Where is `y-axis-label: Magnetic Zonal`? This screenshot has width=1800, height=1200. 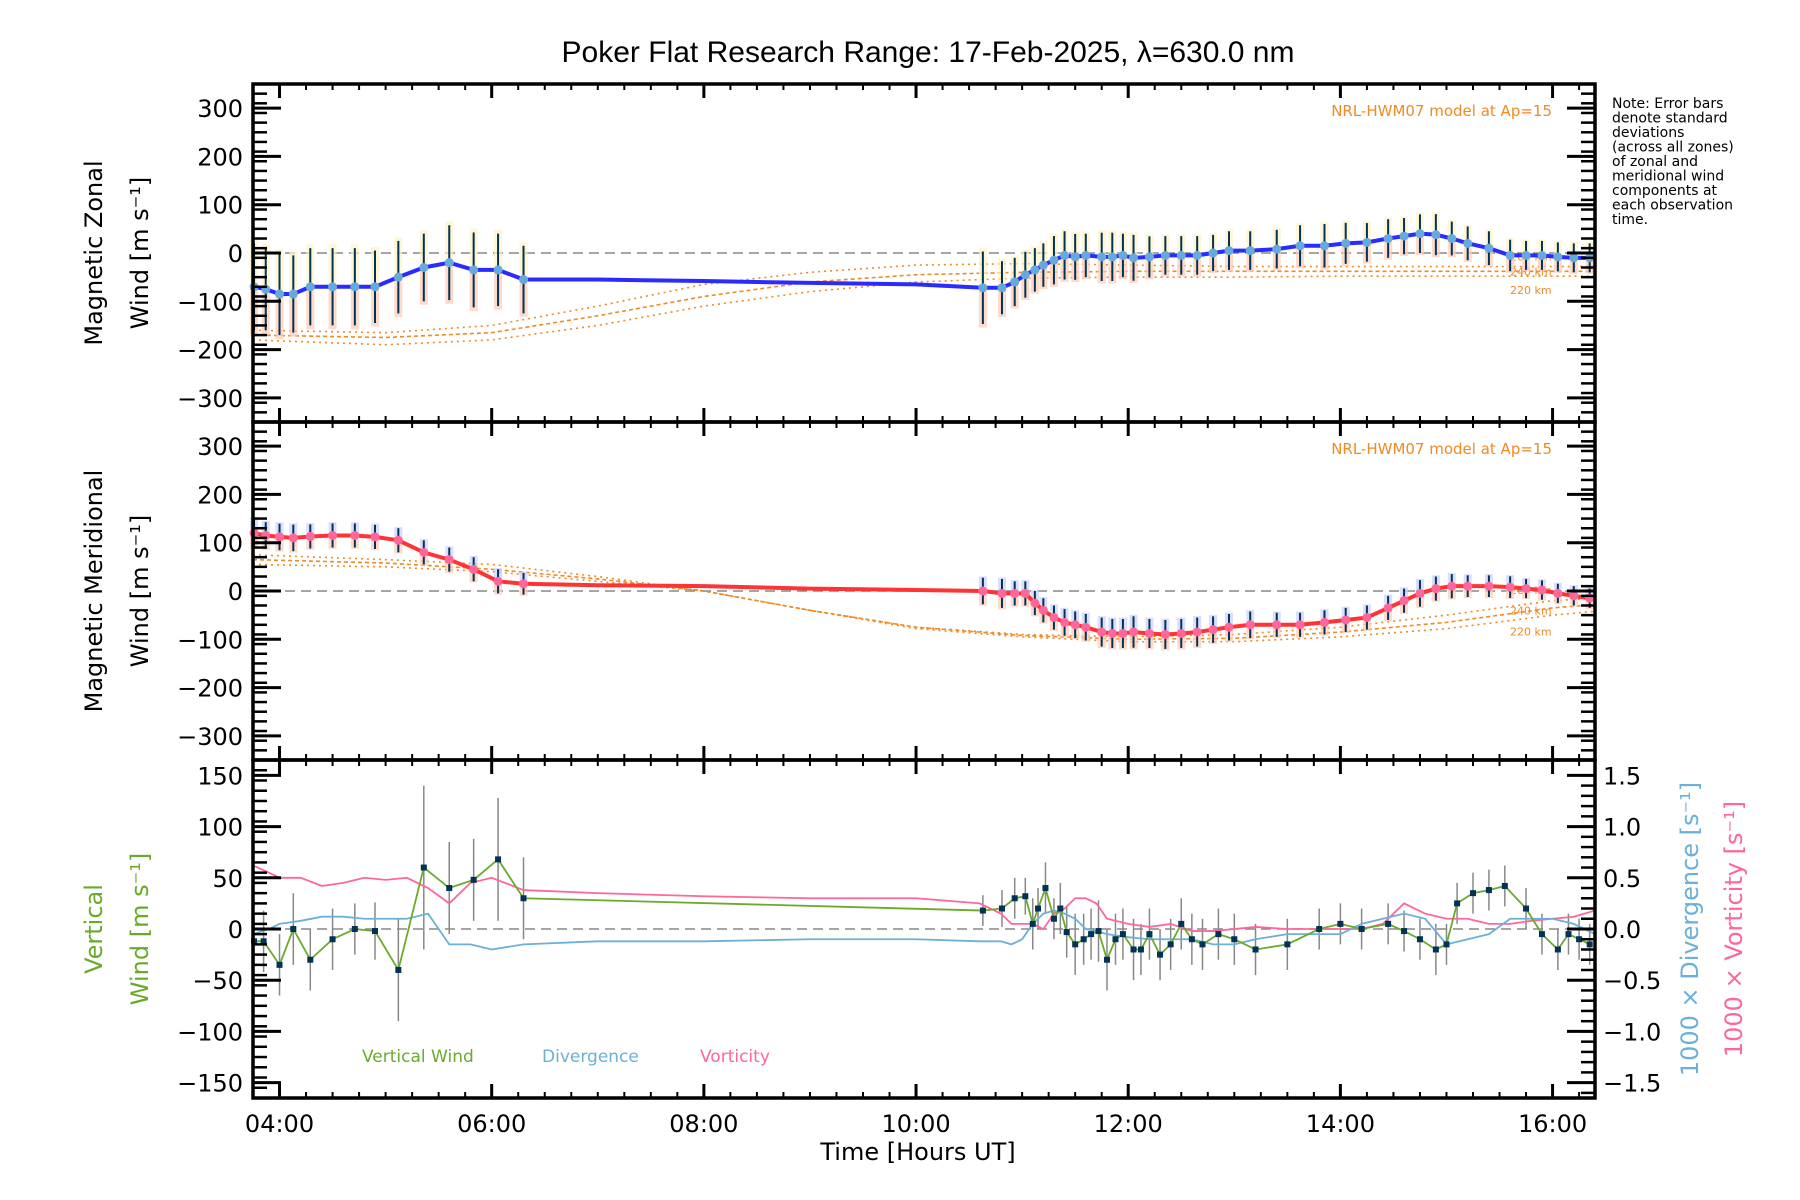 y-axis-label: Magnetic Zonal is located at coordinates (94, 252).